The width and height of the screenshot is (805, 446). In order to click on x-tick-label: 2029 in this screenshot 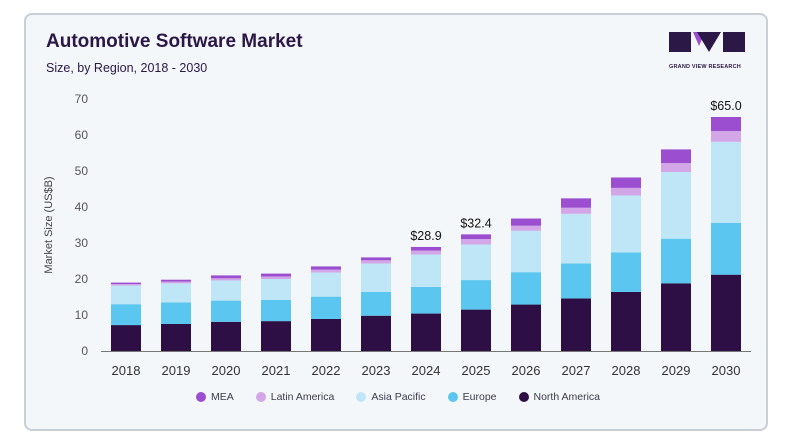, I will do `click(676, 370)`.